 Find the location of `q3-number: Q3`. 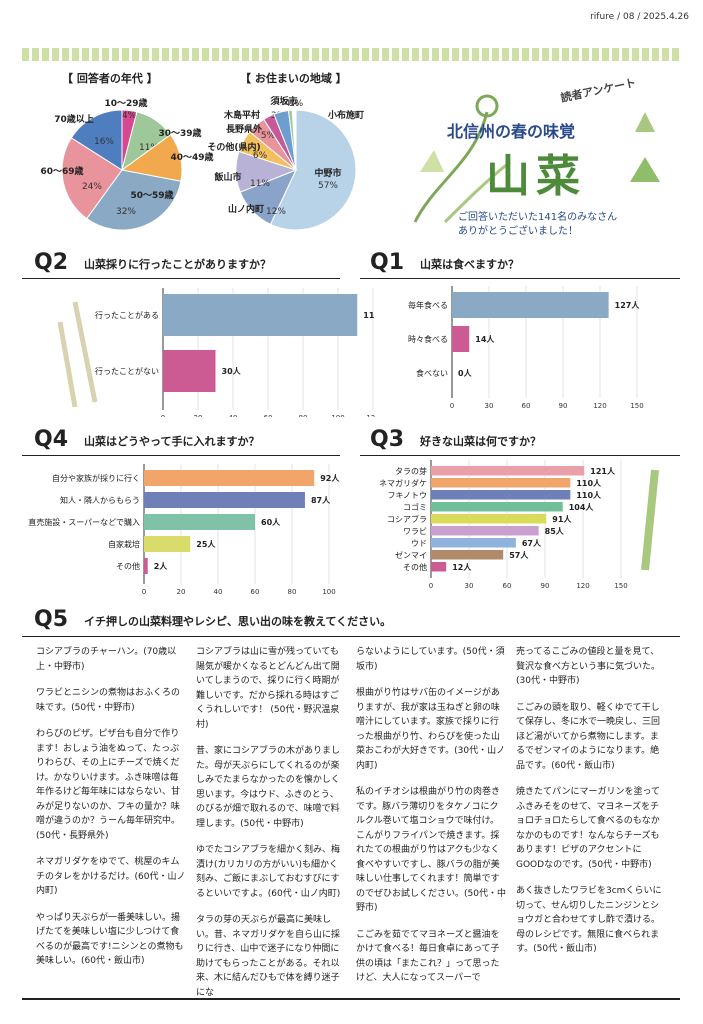

q3-number: Q3 is located at coordinates (387, 439).